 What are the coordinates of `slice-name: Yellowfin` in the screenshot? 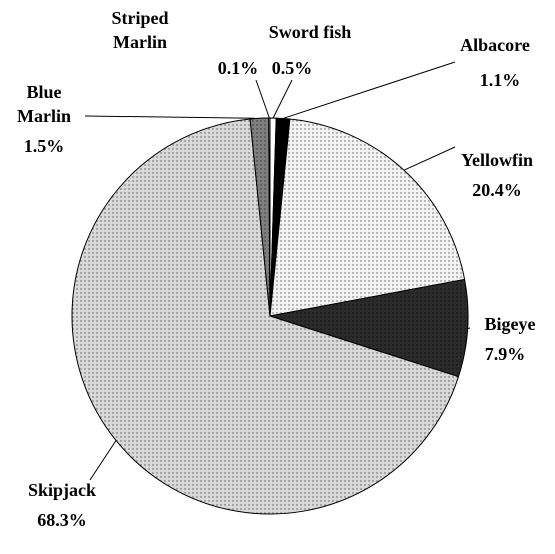 It's located at (497, 160).